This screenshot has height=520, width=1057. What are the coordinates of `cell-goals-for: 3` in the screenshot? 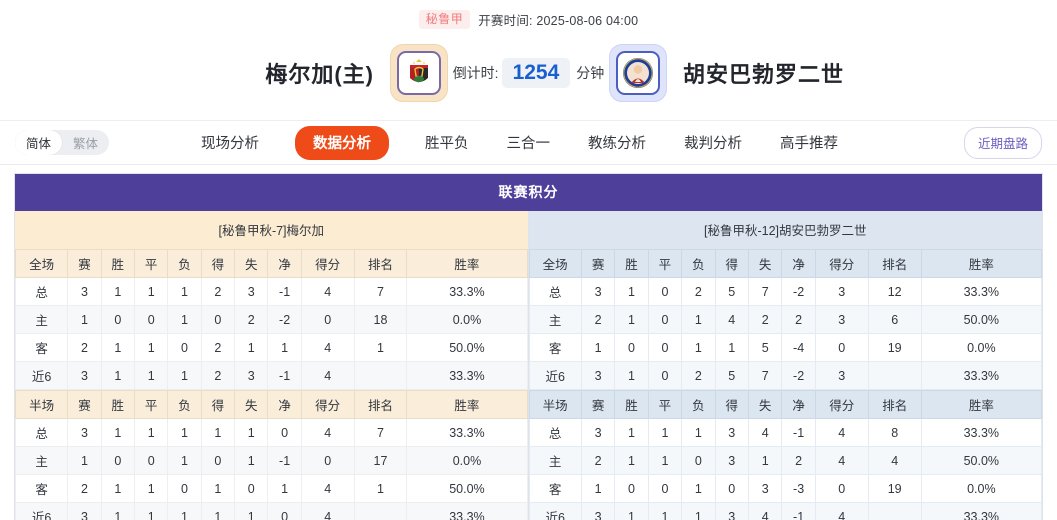 It's located at (731, 511).